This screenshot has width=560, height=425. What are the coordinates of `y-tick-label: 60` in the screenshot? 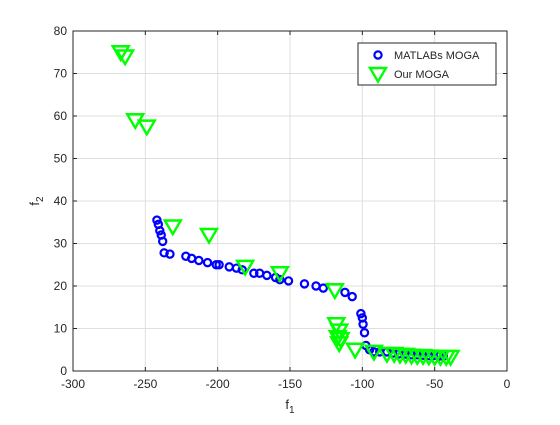 It's located at (61, 116).